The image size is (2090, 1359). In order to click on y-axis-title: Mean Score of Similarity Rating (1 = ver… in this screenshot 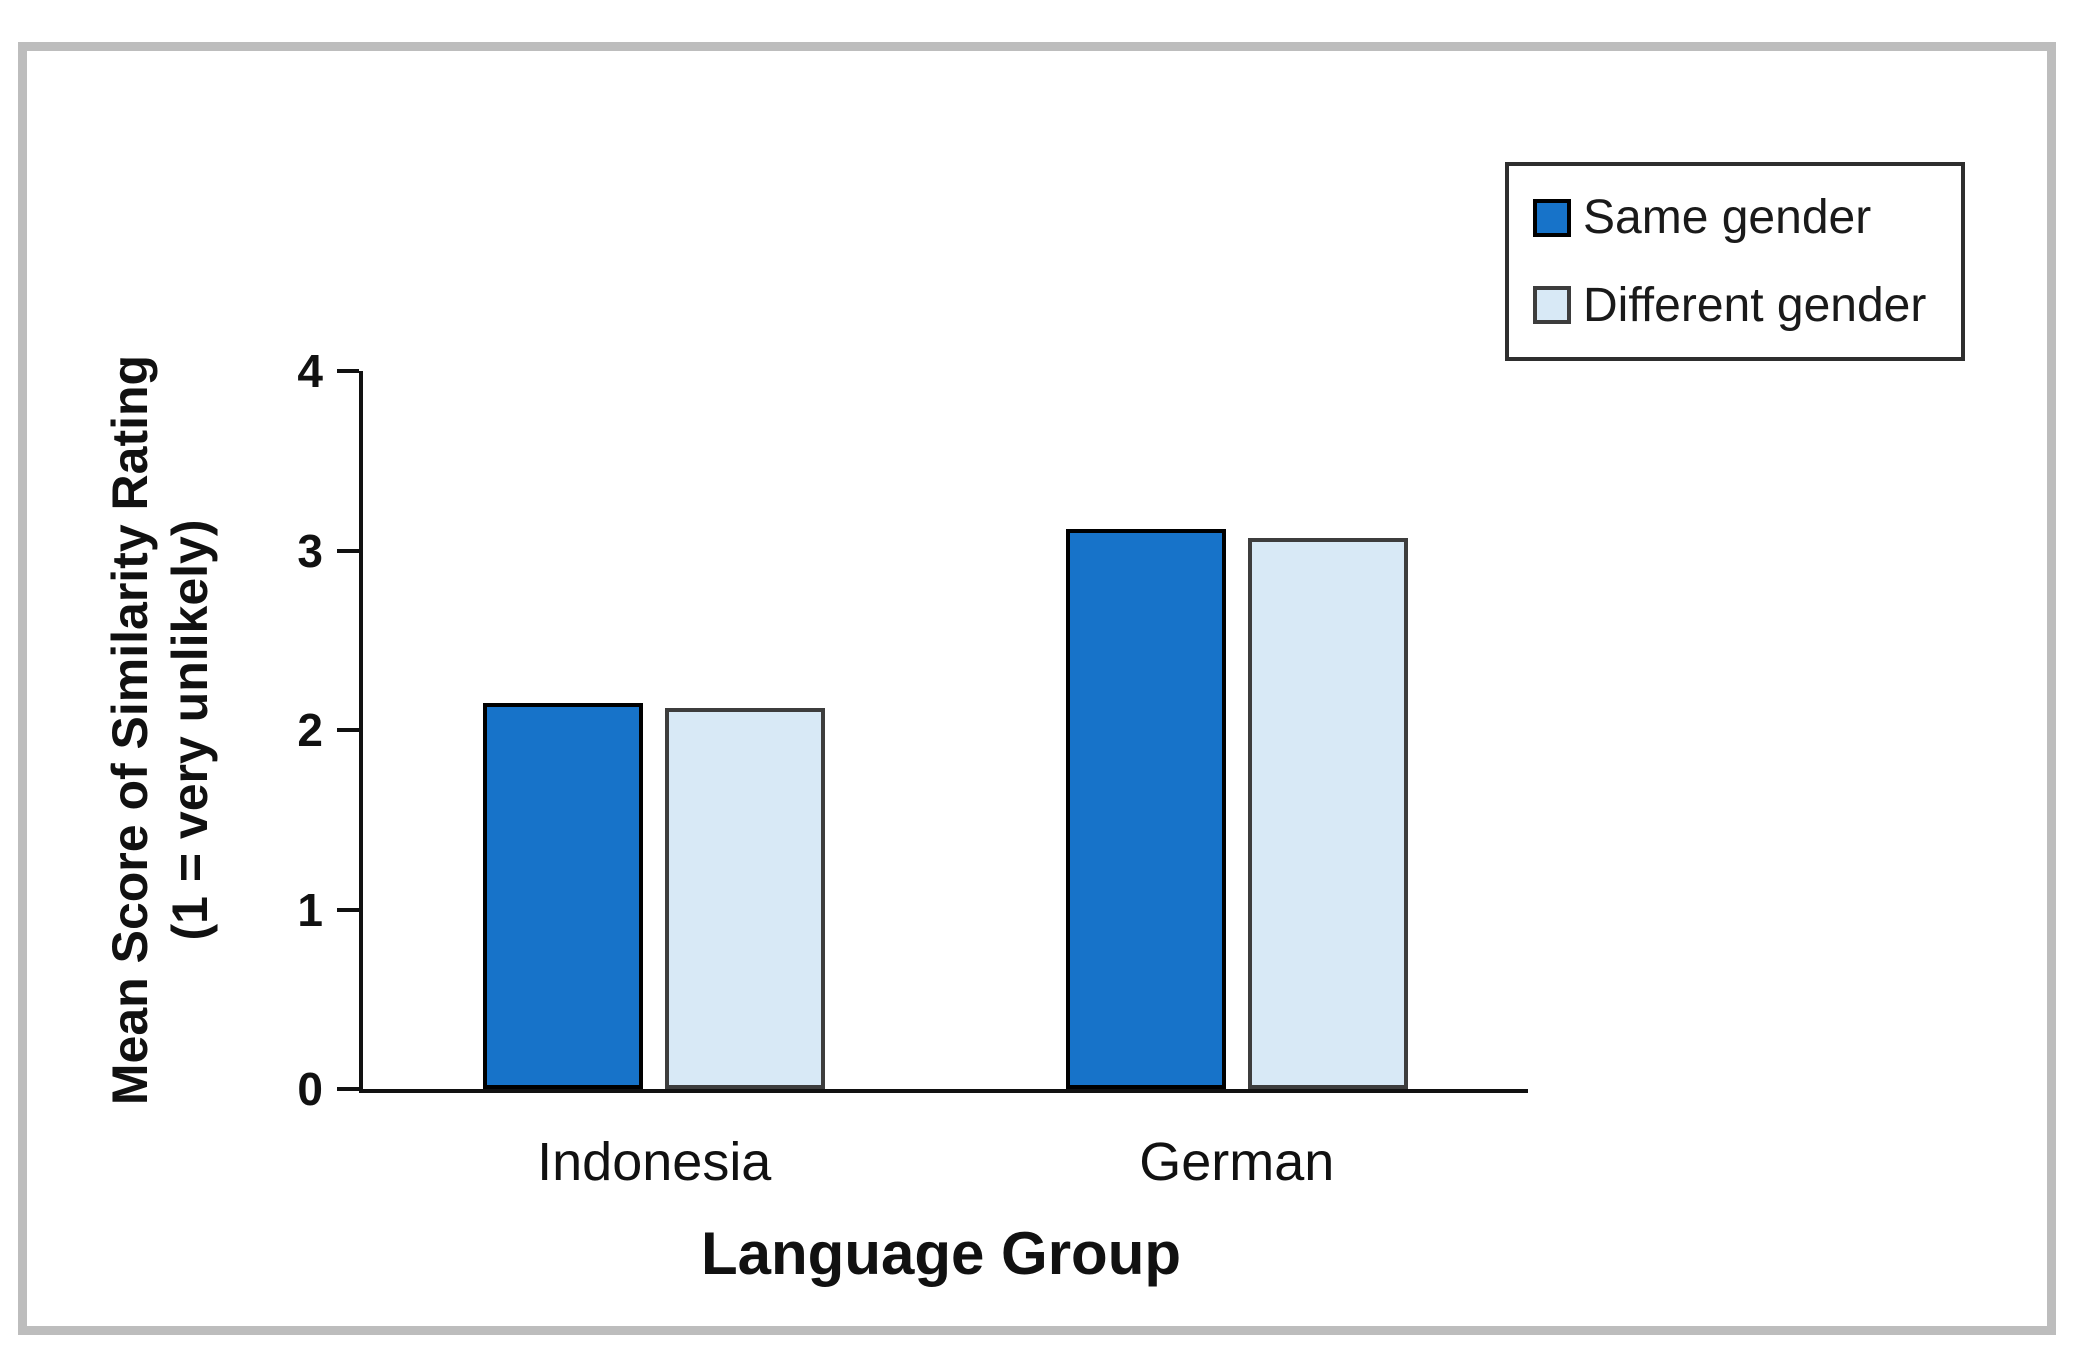, I will do `click(165, 730)`.